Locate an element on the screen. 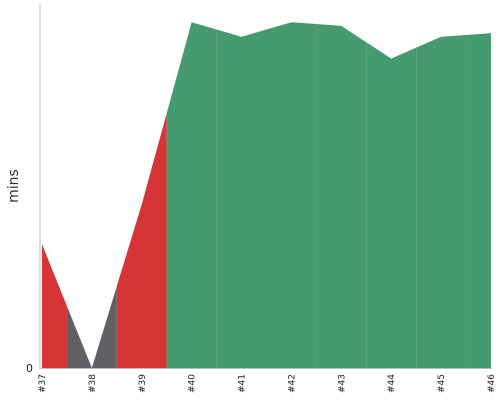 The height and width of the screenshot is (400, 500). x-tick-label: #41 is located at coordinates (243, 383).